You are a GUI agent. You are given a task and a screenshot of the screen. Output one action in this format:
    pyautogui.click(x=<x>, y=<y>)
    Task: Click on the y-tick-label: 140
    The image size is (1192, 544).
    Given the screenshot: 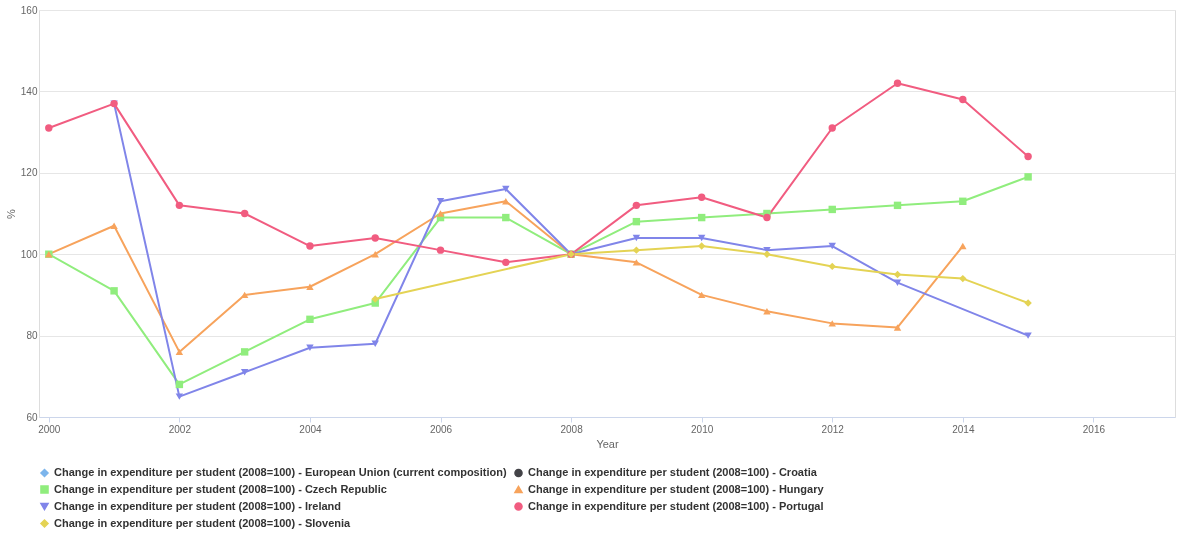 What is the action you would take?
    pyautogui.click(x=29, y=91)
    